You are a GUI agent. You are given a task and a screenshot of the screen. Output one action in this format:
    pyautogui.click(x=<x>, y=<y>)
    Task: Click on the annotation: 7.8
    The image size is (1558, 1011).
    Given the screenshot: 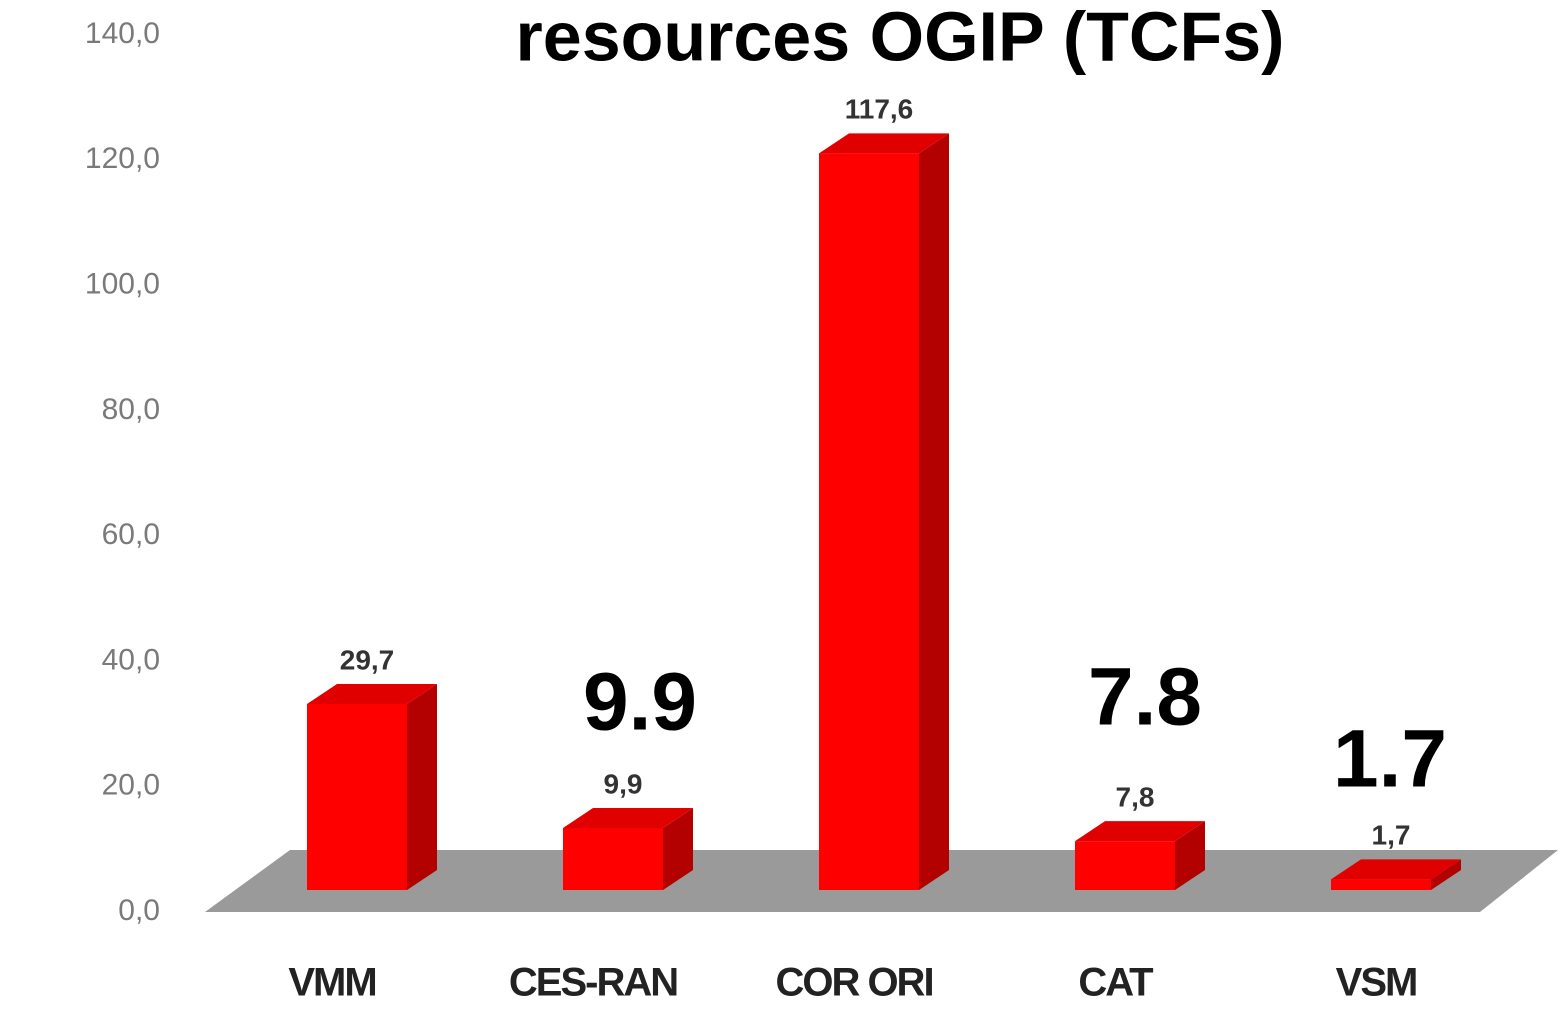 What is the action you would take?
    pyautogui.click(x=1145, y=697)
    